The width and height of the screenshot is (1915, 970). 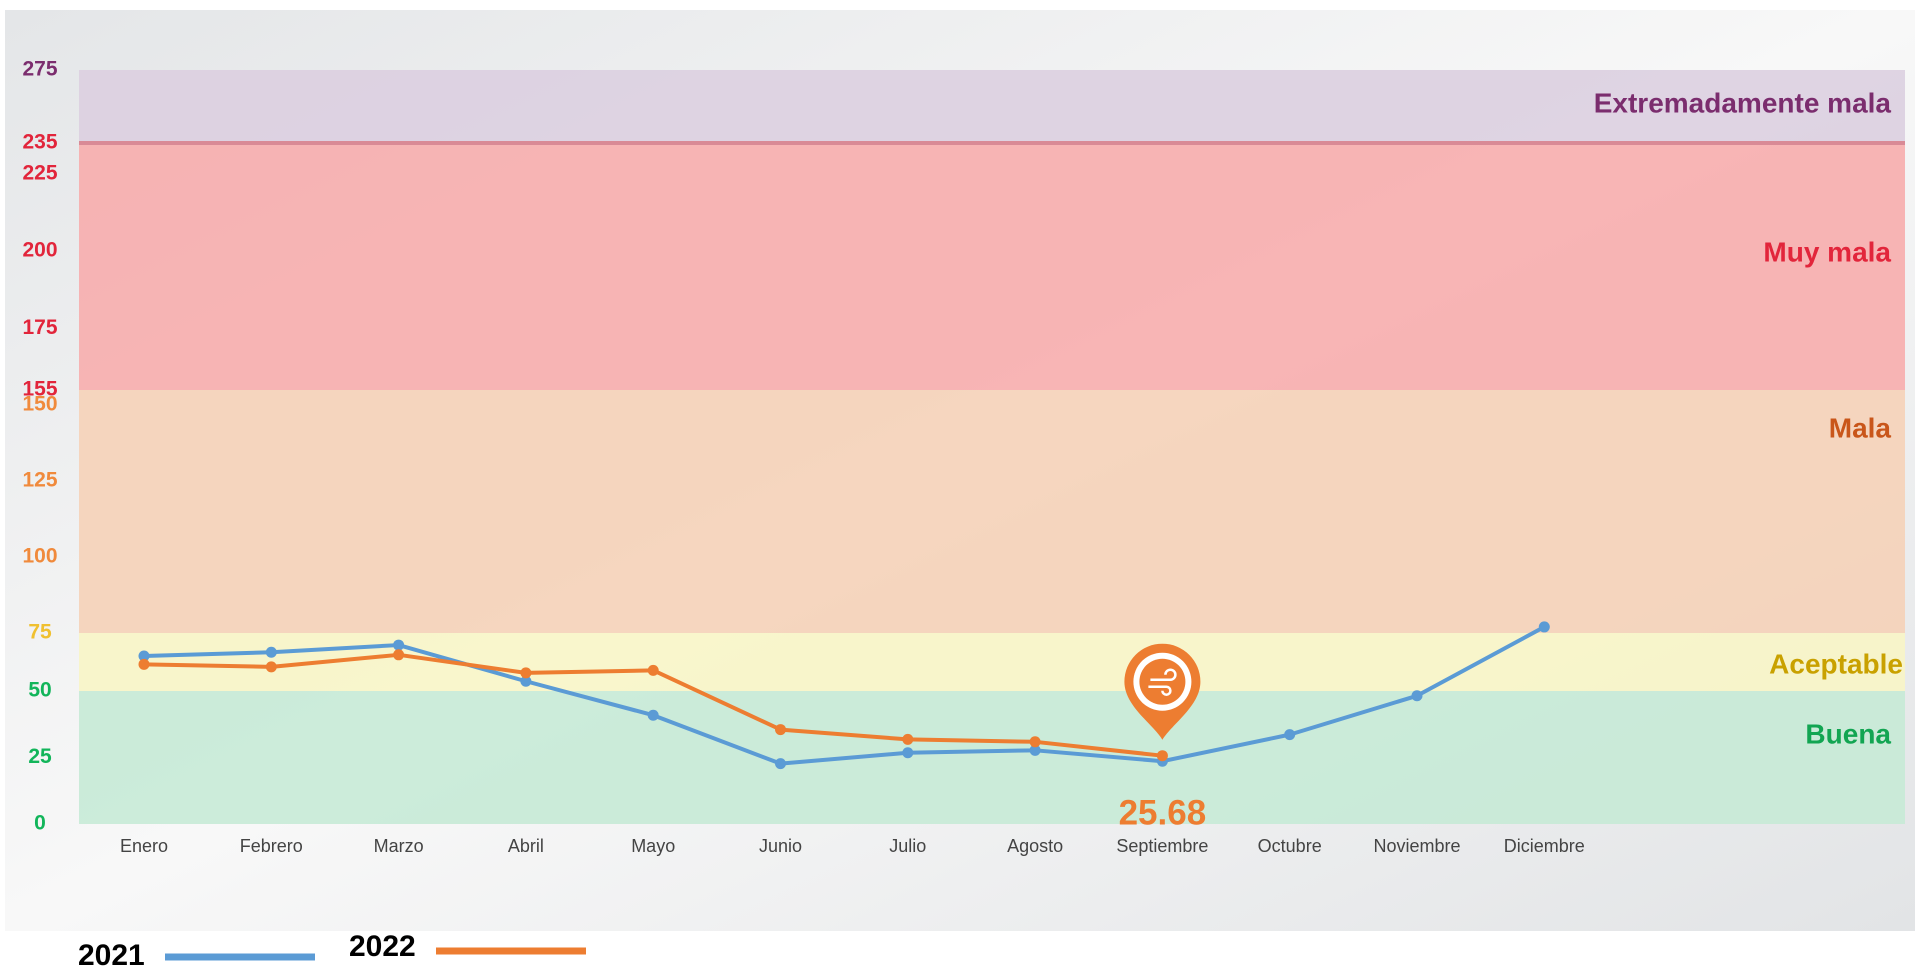 I want to click on y-tick-label: 25, so click(x=40, y=756).